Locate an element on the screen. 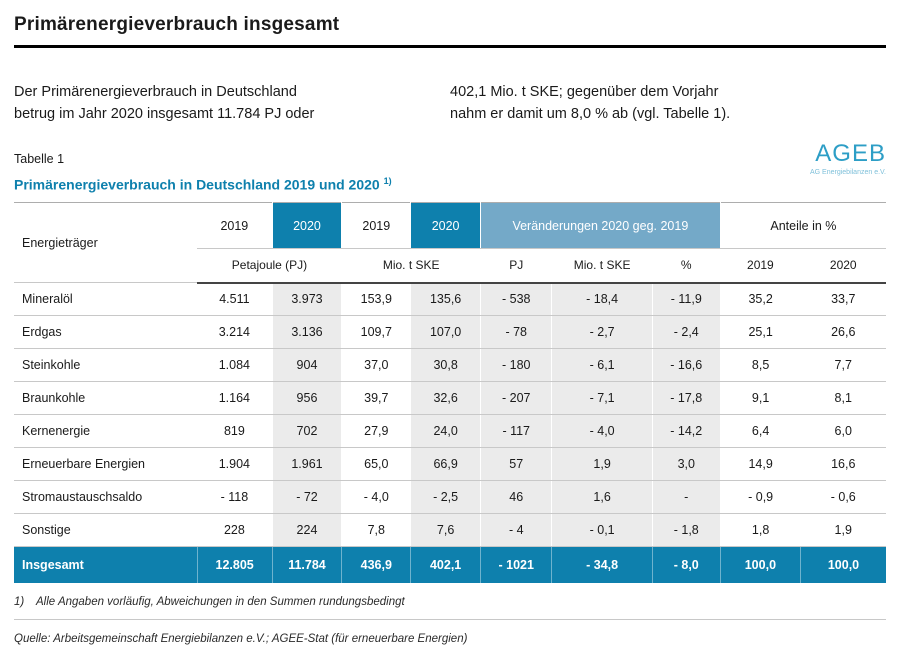  total-cell: 12.805 is located at coordinates (234, 564).